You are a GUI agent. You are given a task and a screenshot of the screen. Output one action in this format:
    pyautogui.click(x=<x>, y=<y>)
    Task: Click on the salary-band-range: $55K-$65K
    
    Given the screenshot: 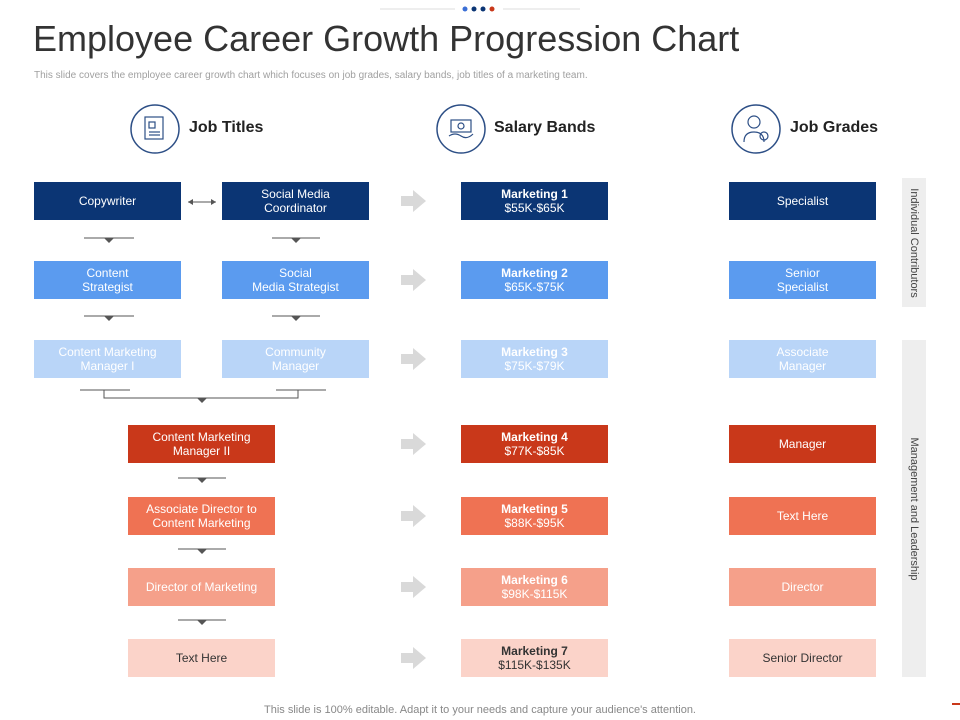 What is the action you would take?
    pyautogui.click(x=534, y=208)
    